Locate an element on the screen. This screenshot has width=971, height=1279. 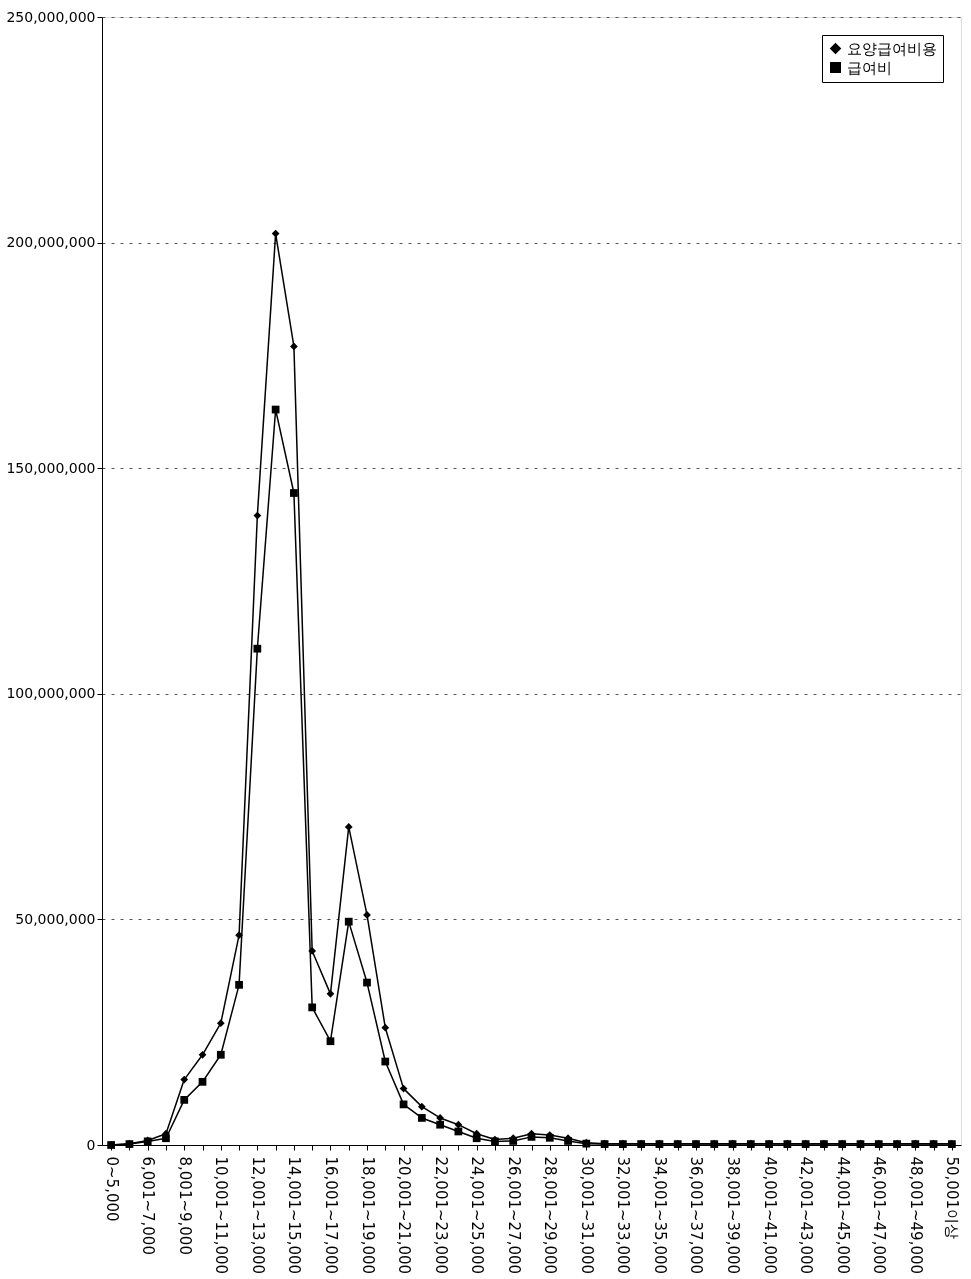
x-tick-label: 22,001~23,000 is located at coordinates (440, 1215).